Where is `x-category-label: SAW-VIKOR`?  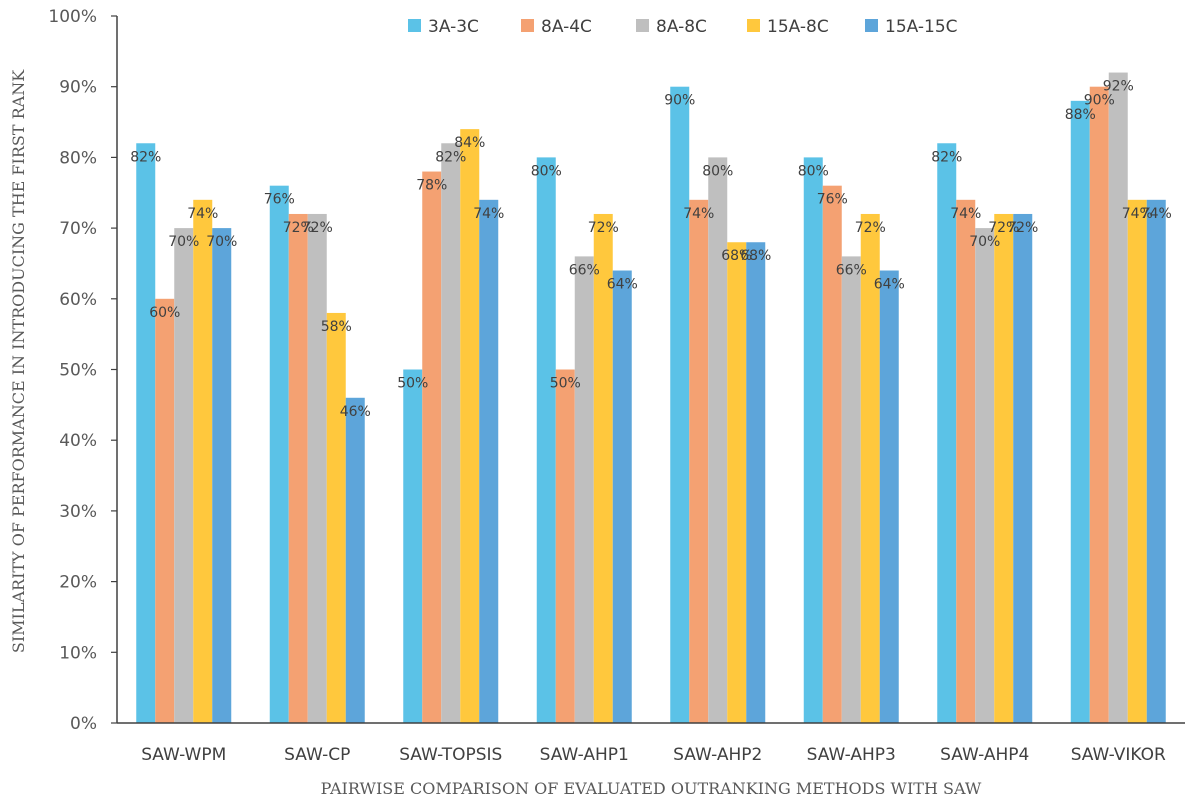 x-category-label: SAW-VIKOR is located at coordinates (1118, 755).